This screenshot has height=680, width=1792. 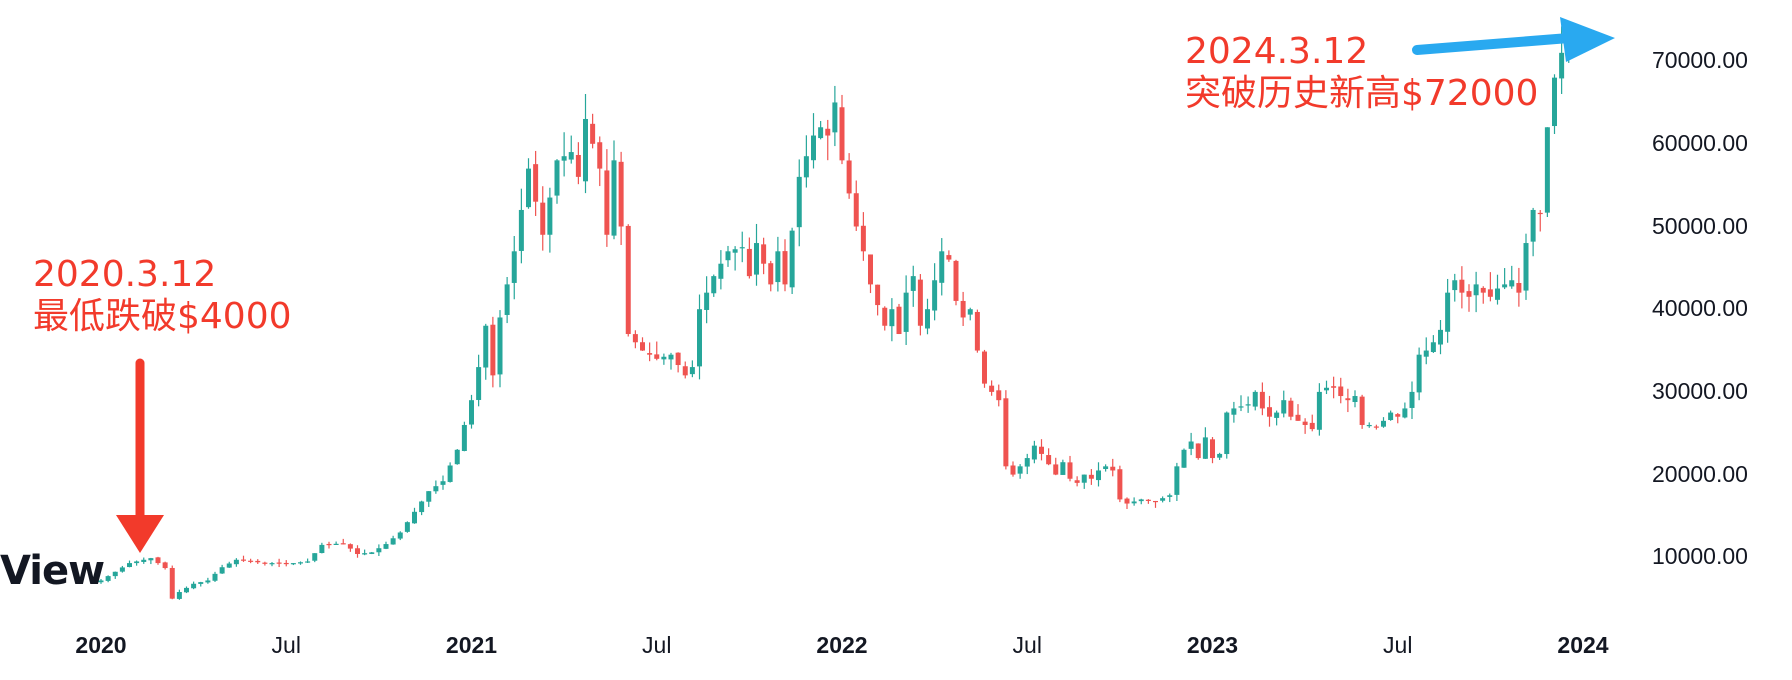 I want to click on y-tick-label: 20000.00, so click(x=1700, y=473).